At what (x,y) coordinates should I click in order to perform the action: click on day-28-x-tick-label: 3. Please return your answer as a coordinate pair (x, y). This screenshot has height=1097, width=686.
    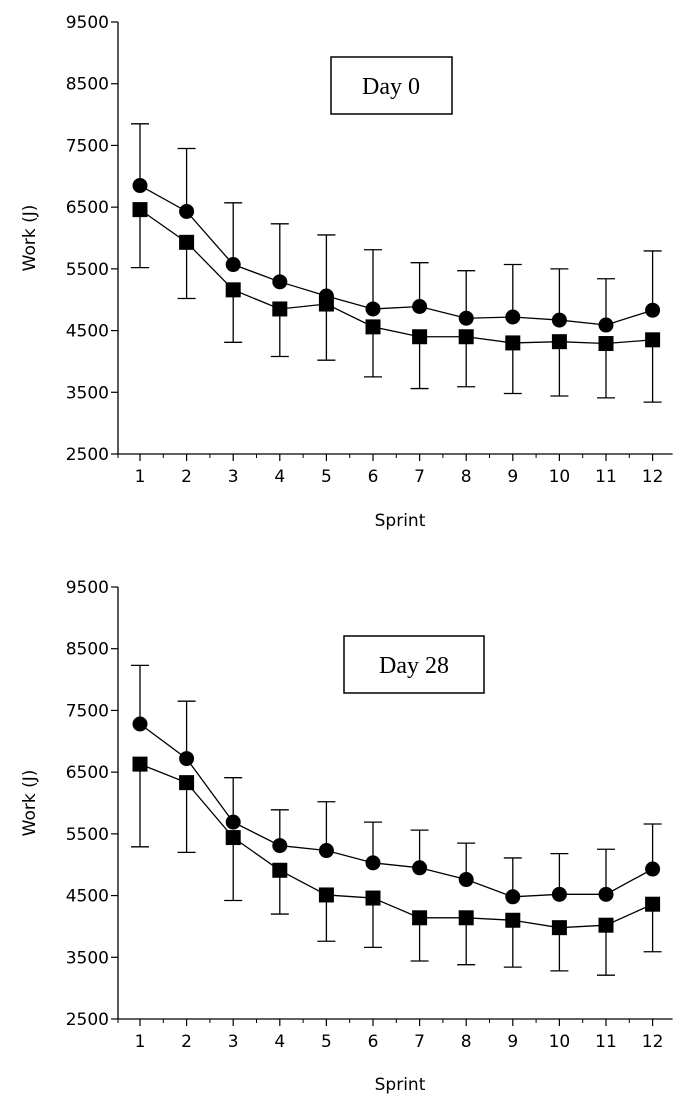
    Looking at the image, I should click on (233, 1042).